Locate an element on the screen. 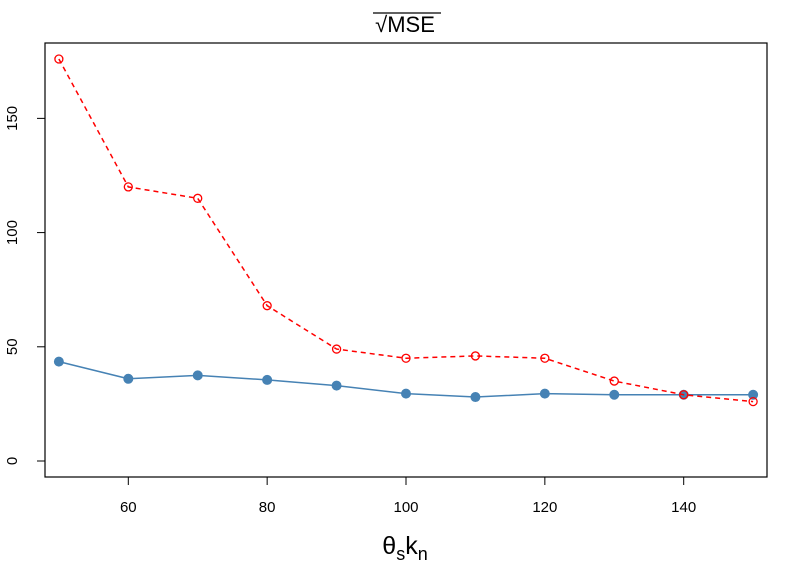 The width and height of the screenshot is (789, 564). x-tick-label: 140 is located at coordinates (683, 507).